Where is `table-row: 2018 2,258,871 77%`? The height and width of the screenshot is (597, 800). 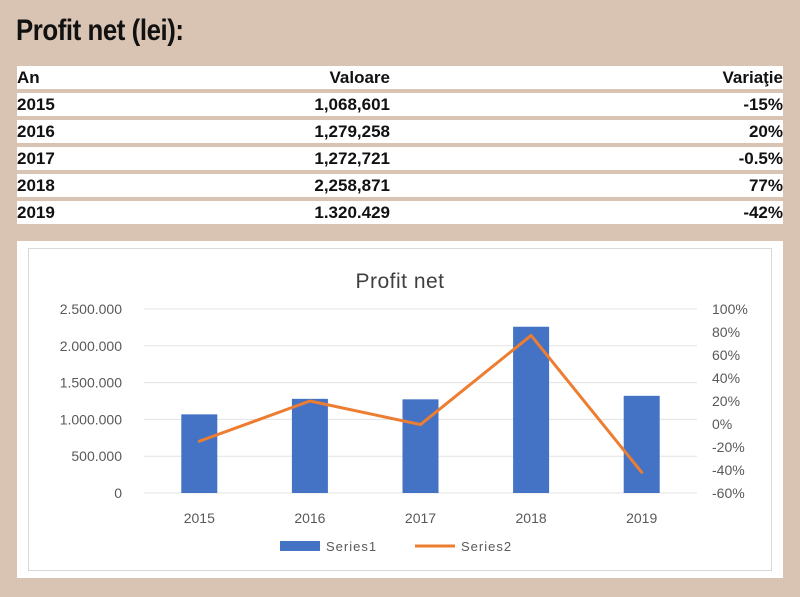 table-row: 2018 2,258,871 77% is located at coordinates (400, 187).